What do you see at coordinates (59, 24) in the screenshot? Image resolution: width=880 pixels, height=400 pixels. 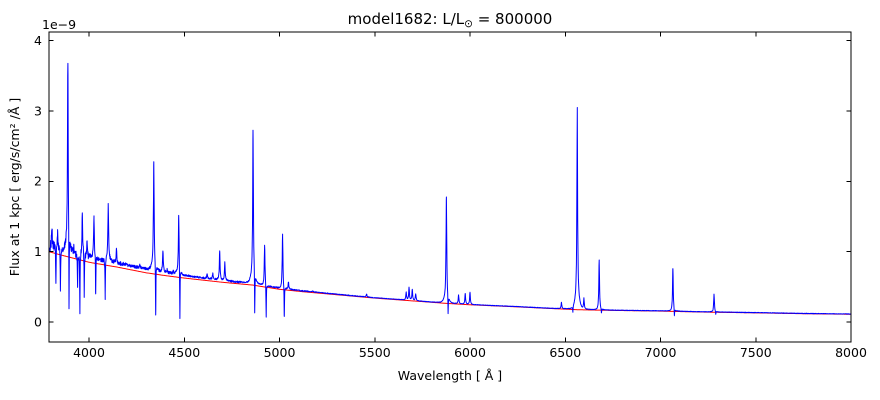 I see `y-axis-offset-text: 1e−9` at bounding box center [59, 24].